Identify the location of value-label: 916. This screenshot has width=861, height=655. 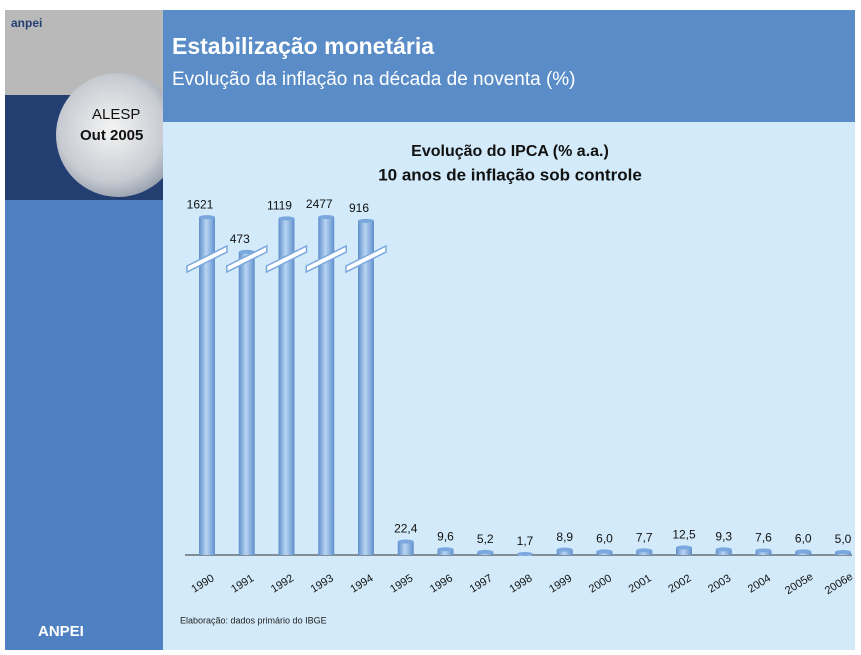
(359, 208).